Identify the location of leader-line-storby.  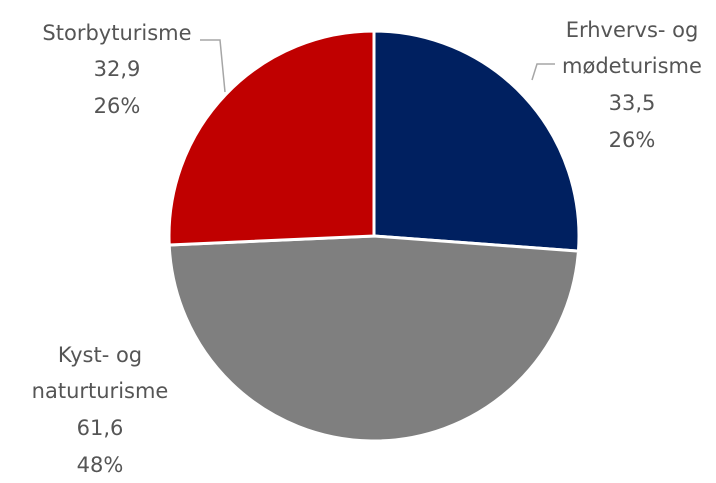
(213, 66).